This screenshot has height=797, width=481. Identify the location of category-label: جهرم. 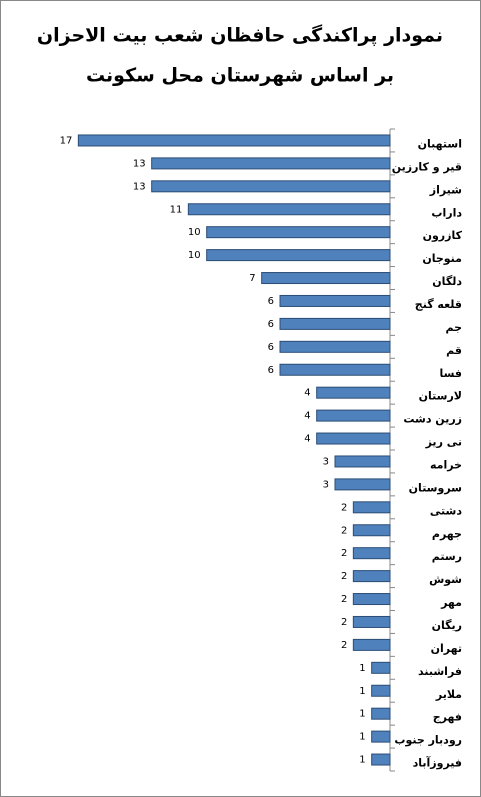
(447, 533).